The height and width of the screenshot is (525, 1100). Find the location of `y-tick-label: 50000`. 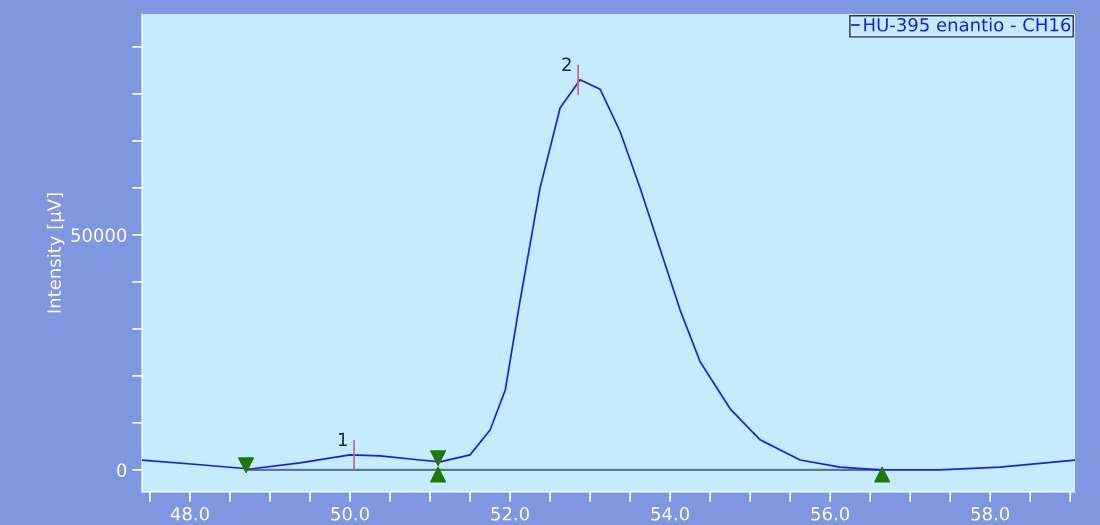

y-tick-label: 50000 is located at coordinates (99, 235).